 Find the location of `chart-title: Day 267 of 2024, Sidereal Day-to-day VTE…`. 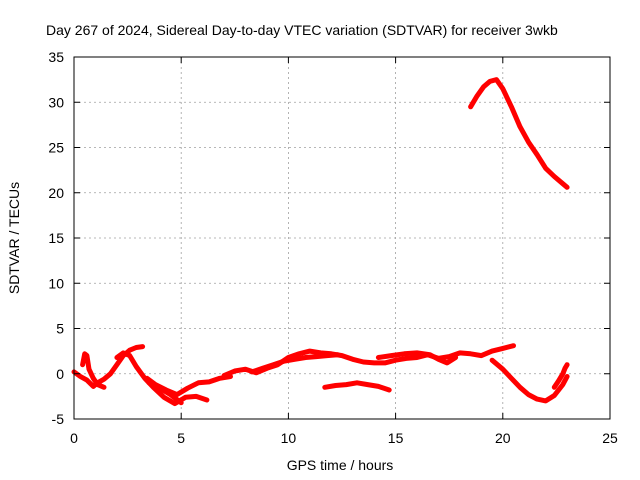

chart-title: Day 267 of 2024, Sidereal Day-to-day VTE… is located at coordinates (302, 30).